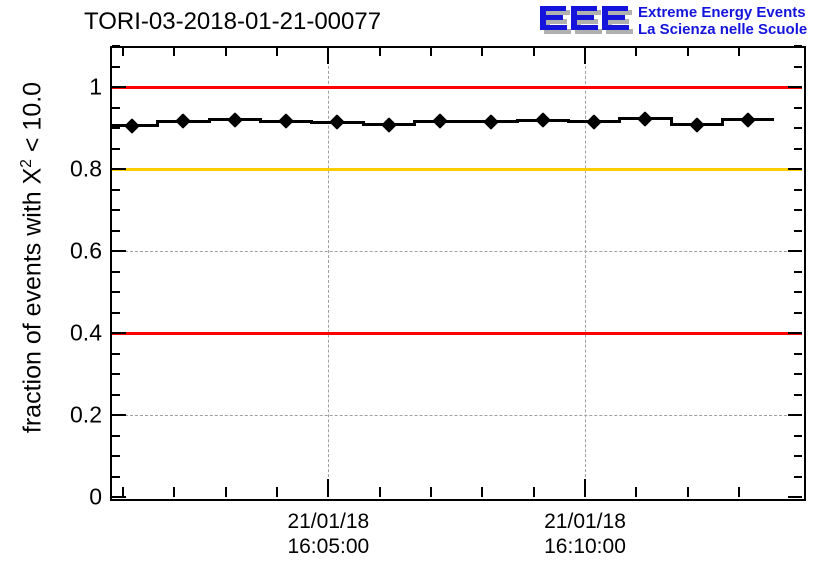 This screenshot has height=572, width=836. What do you see at coordinates (456, 169) in the screenshot?
I see `yellow-threshold` at bounding box center [456, 169].